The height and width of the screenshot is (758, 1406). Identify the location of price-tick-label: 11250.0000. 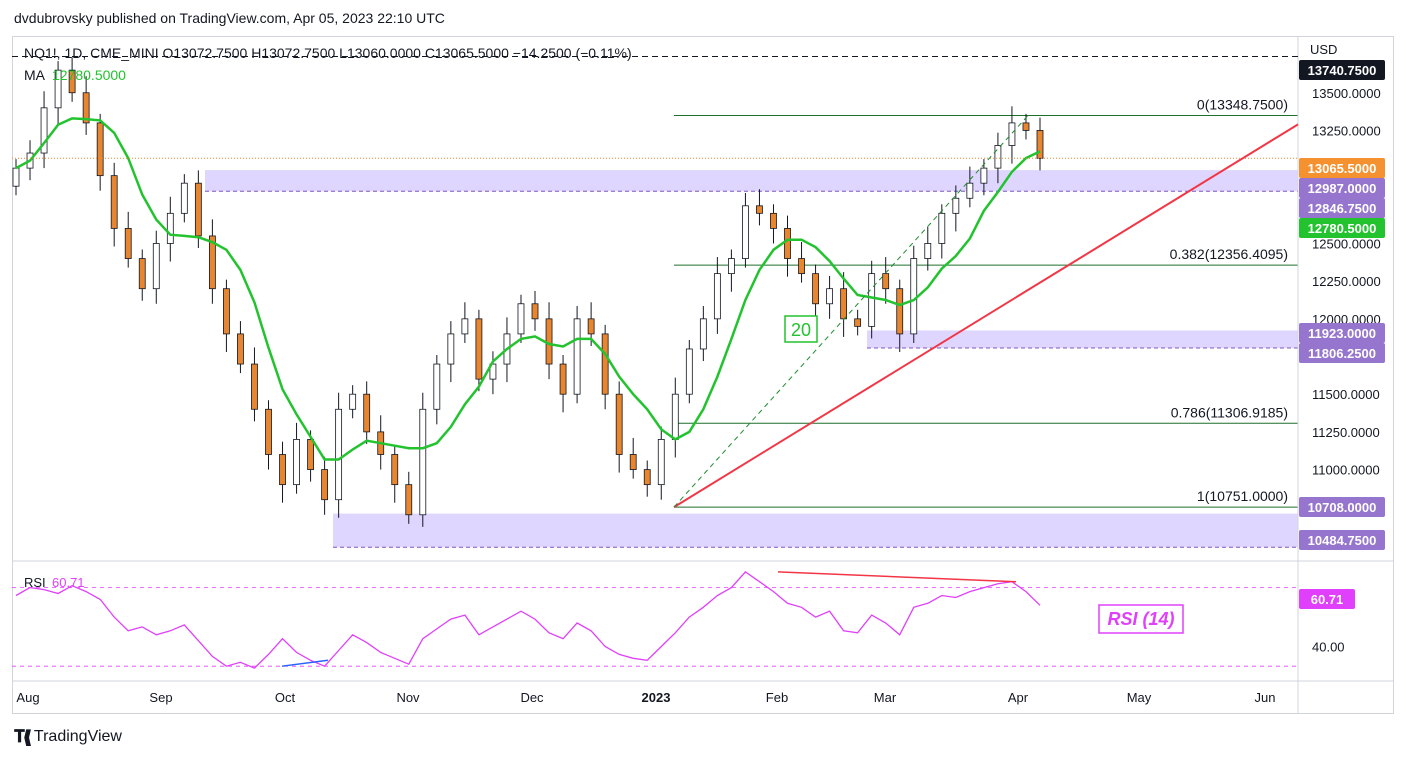
(1346, 432).